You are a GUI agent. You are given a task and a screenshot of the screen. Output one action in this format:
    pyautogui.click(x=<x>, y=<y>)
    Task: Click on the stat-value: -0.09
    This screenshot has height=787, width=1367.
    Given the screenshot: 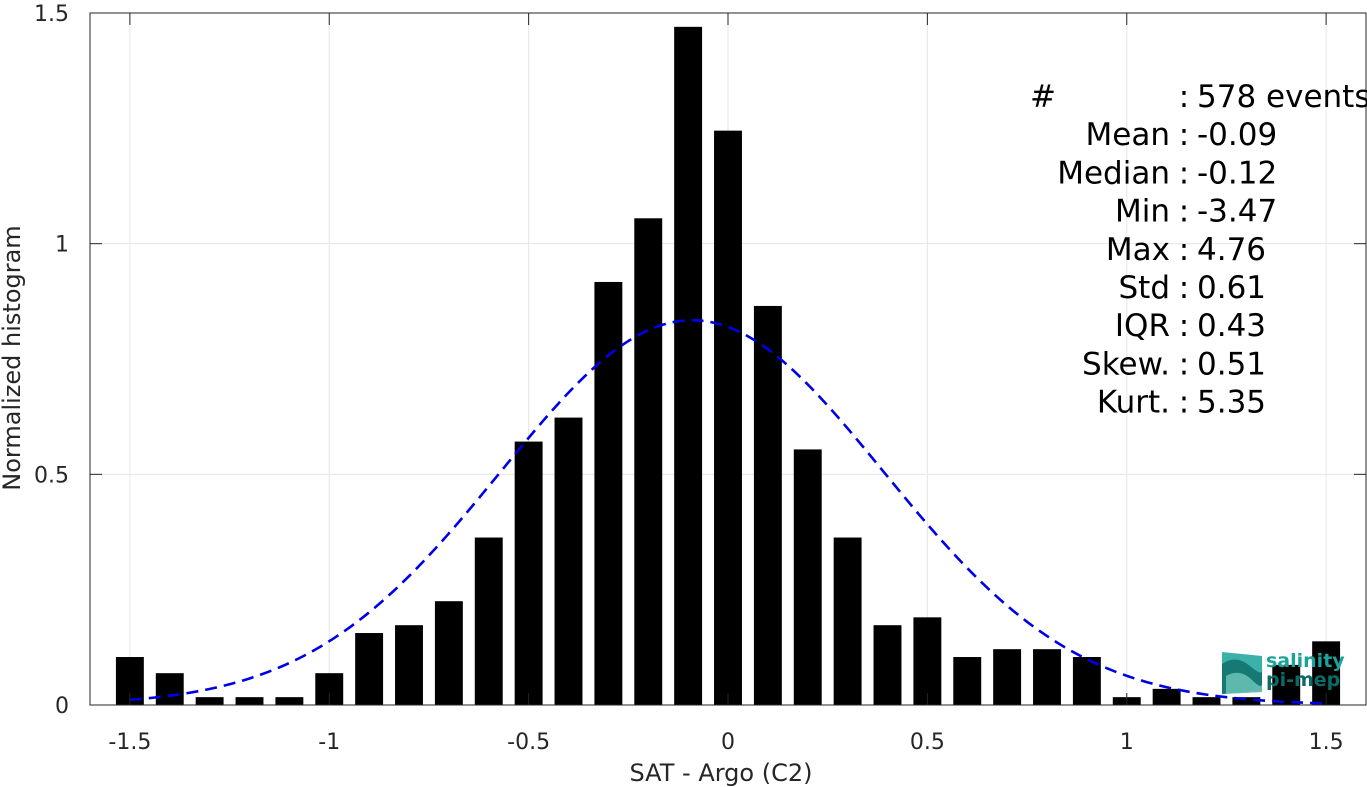 What is the action you would take?
    pyautogui.click(x=1237, y=135)
    